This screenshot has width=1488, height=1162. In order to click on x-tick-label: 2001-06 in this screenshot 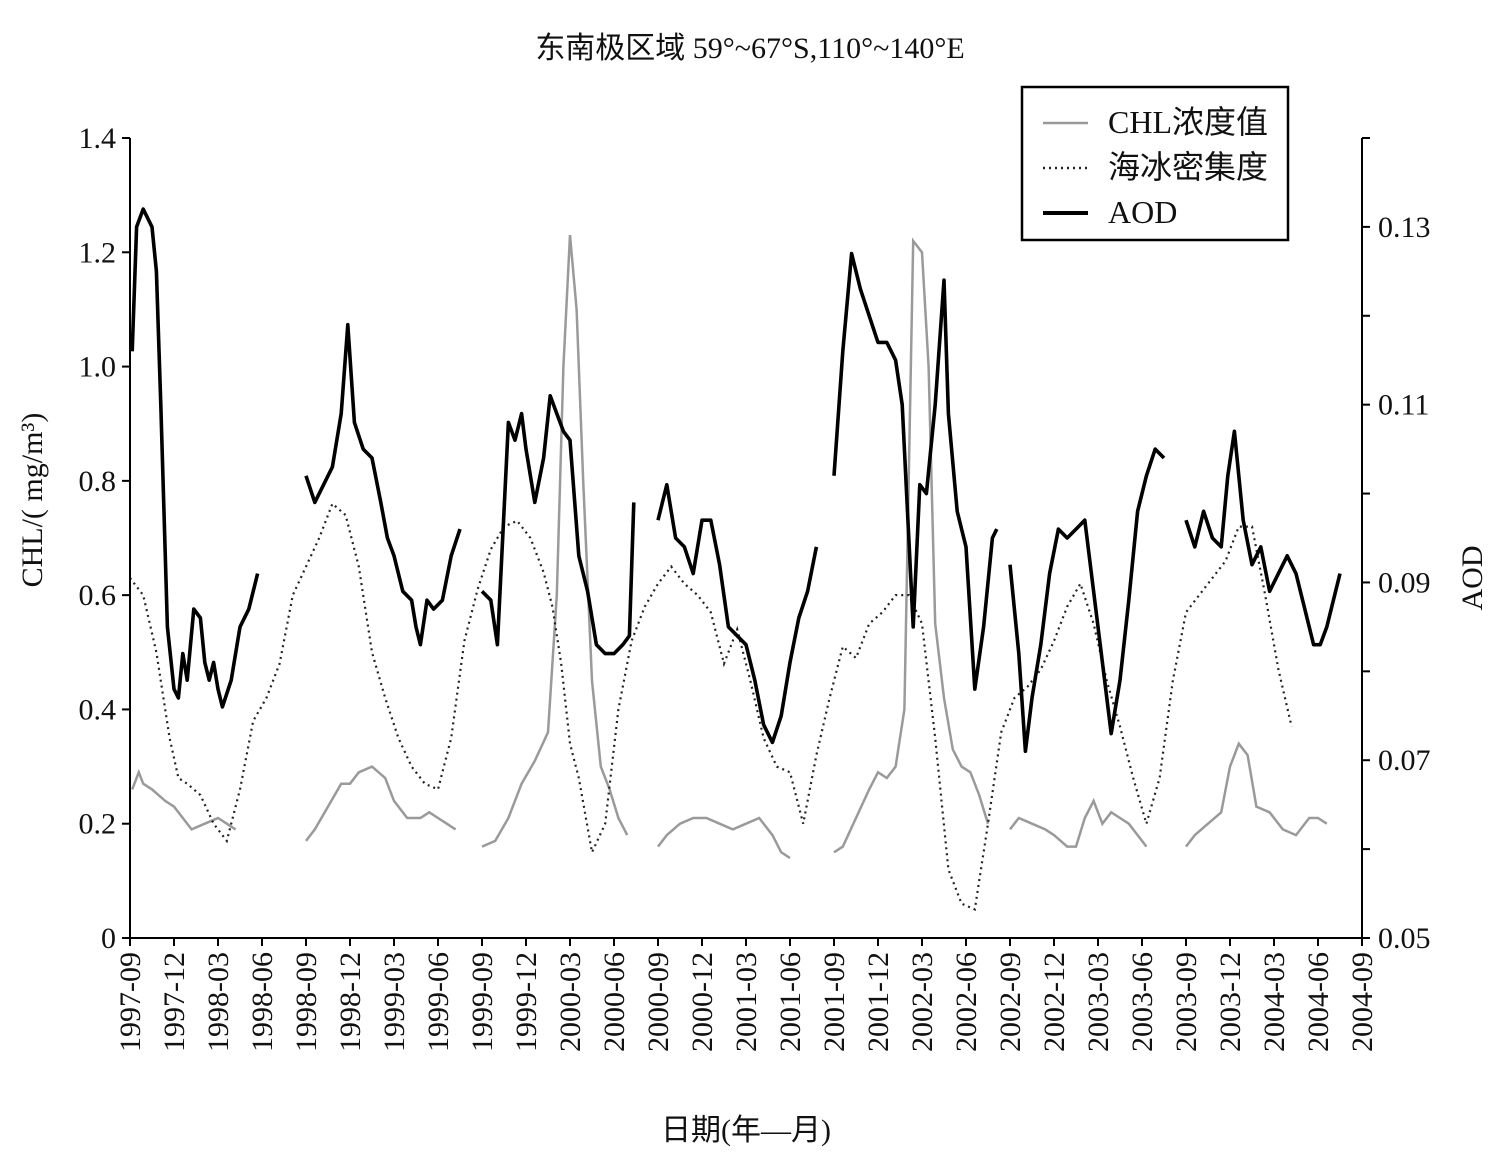, I will do `click(790, 1002)`.